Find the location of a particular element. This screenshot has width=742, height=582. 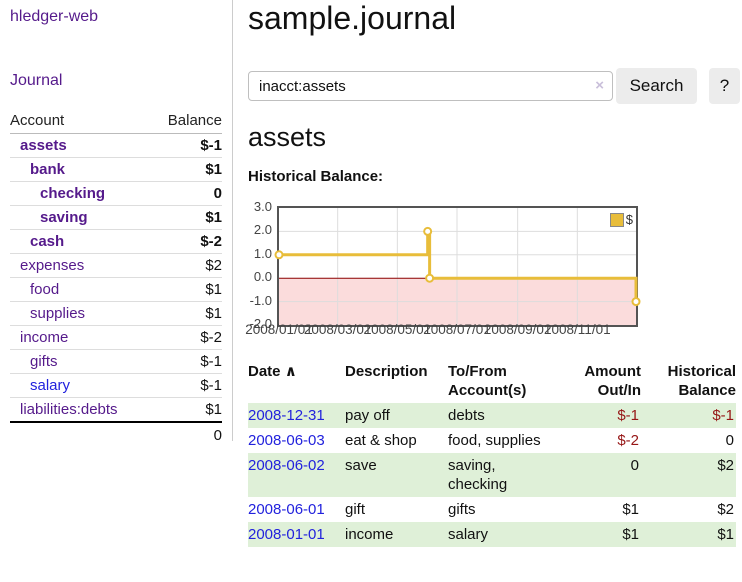

accounts-header-balance: Balance is located at coordinates (186, 122).